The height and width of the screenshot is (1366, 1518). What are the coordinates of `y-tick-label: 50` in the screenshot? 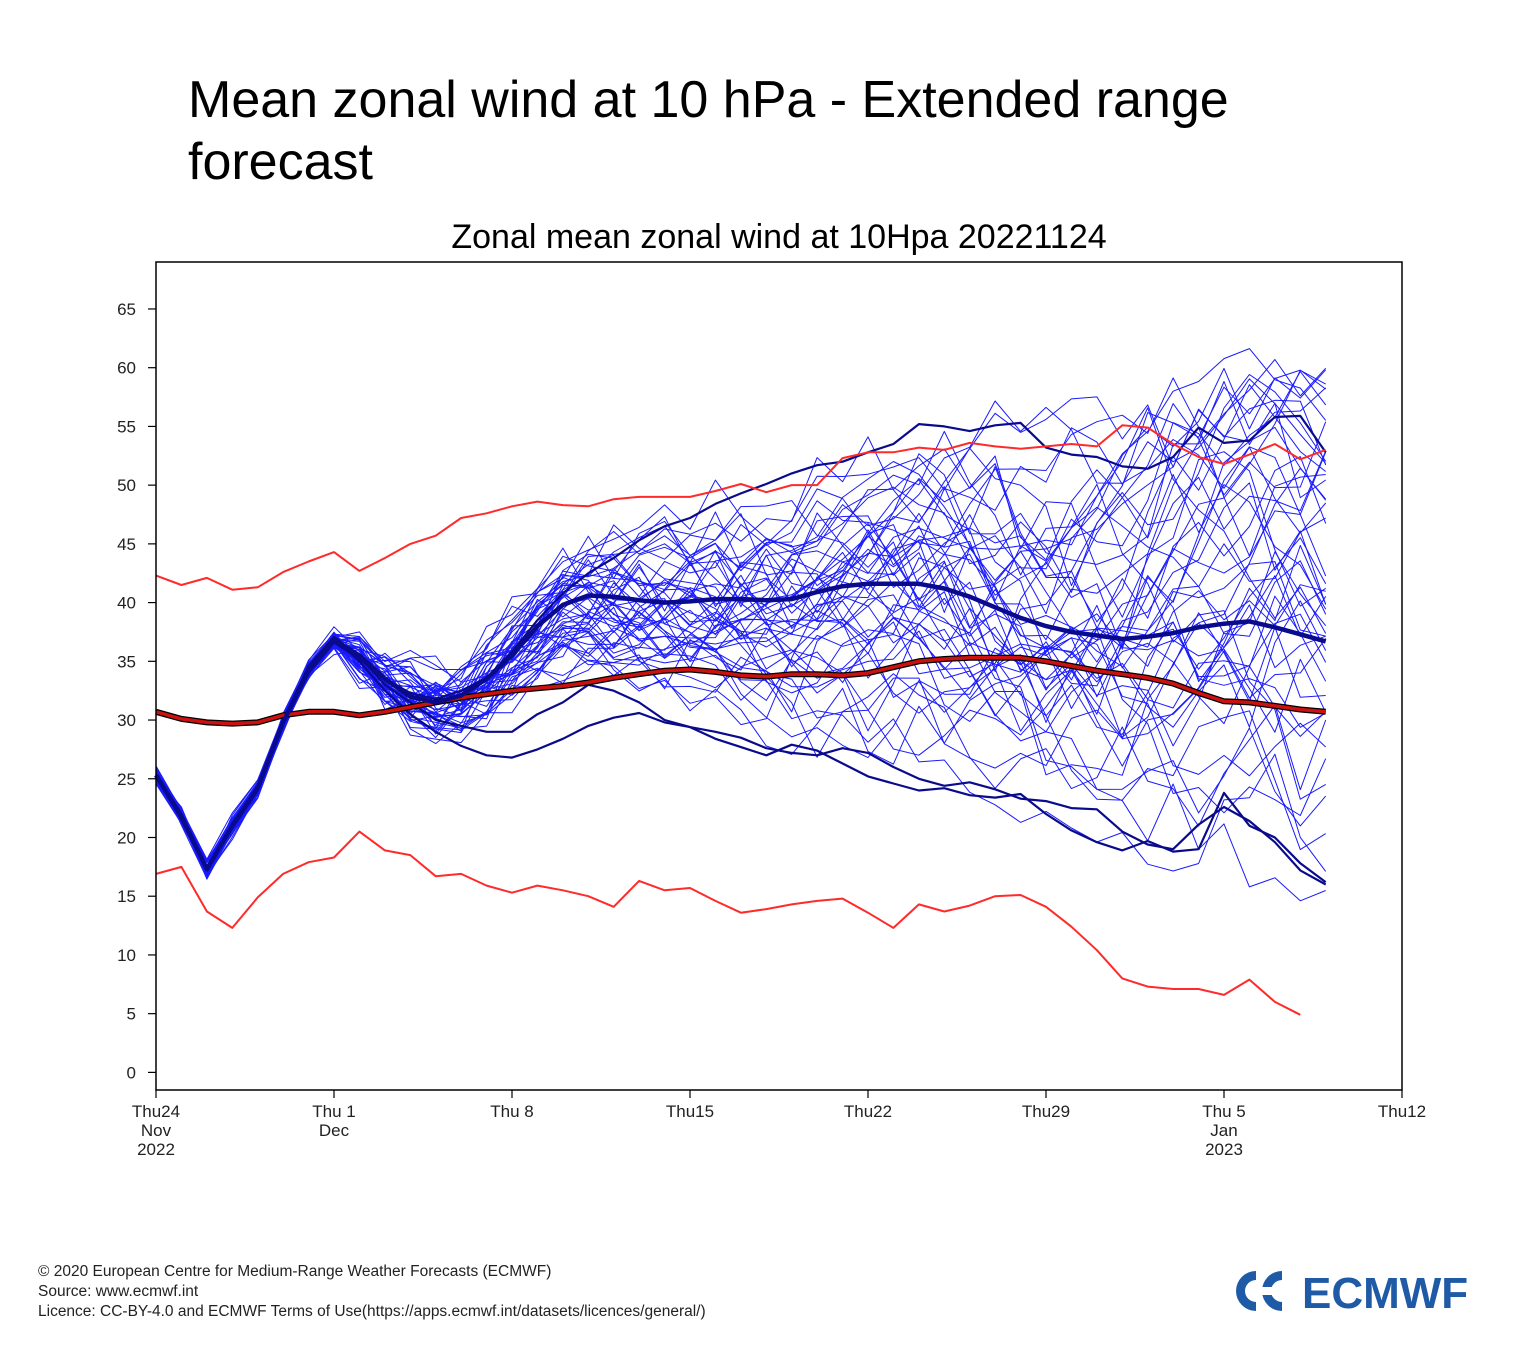 It's located at (126, 485).